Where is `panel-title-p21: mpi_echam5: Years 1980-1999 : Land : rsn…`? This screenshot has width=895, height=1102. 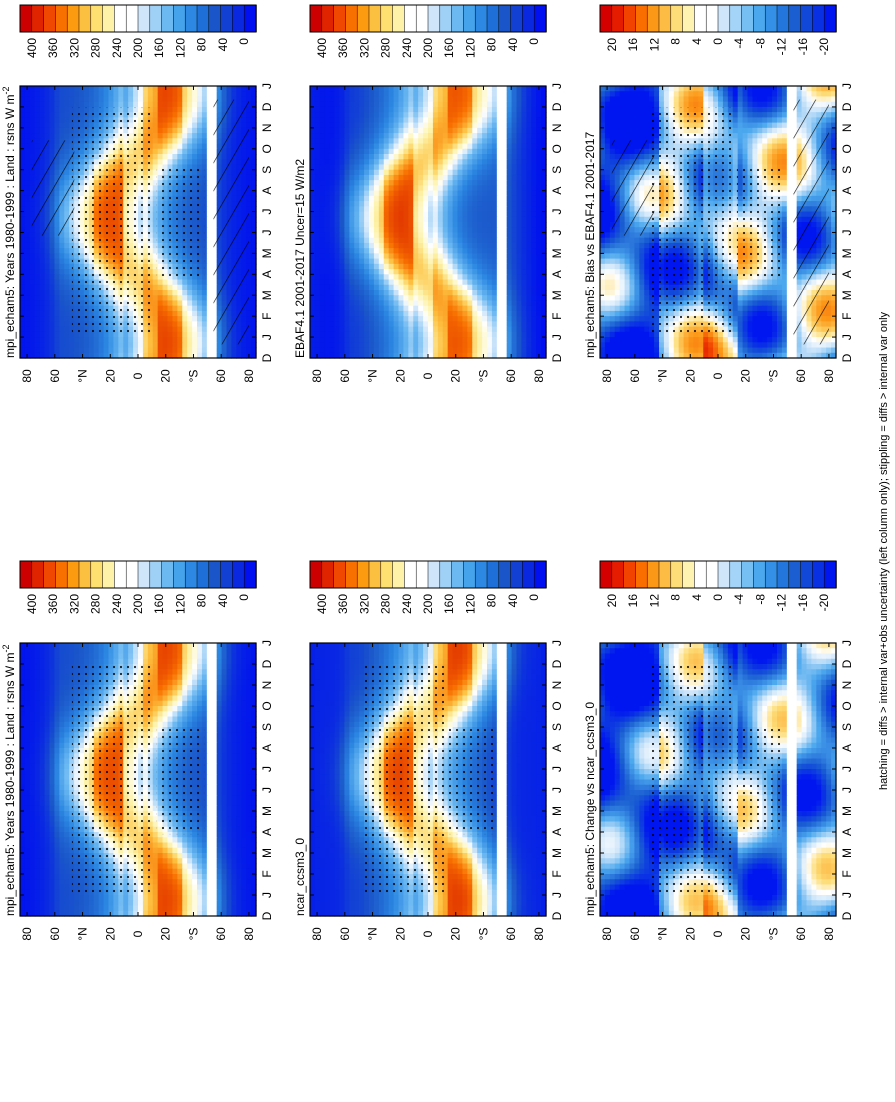
panel-title-p21: mpi_echam5: Years 1980-1999 : Land : rsn… is located at coordinates (9, 781).